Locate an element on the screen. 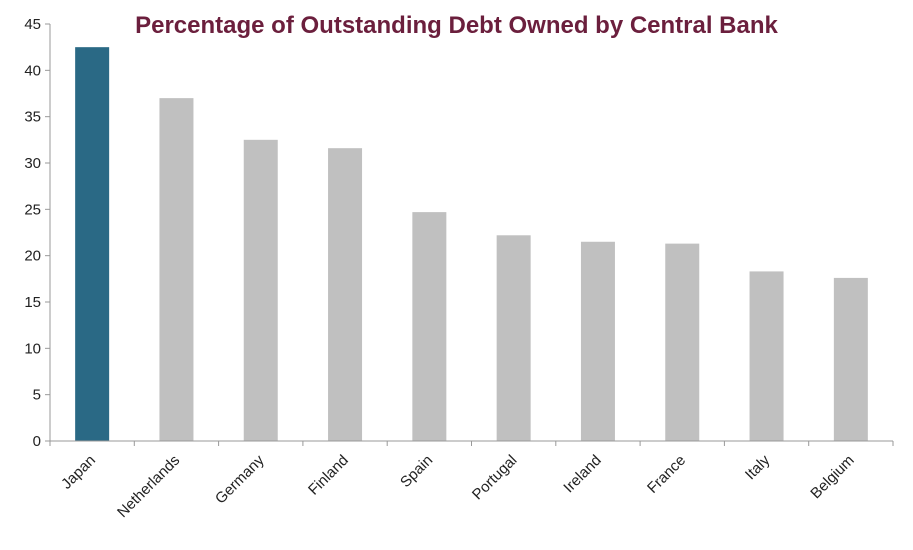  y-tick-label: 15 is located at coordinates (32, 302).